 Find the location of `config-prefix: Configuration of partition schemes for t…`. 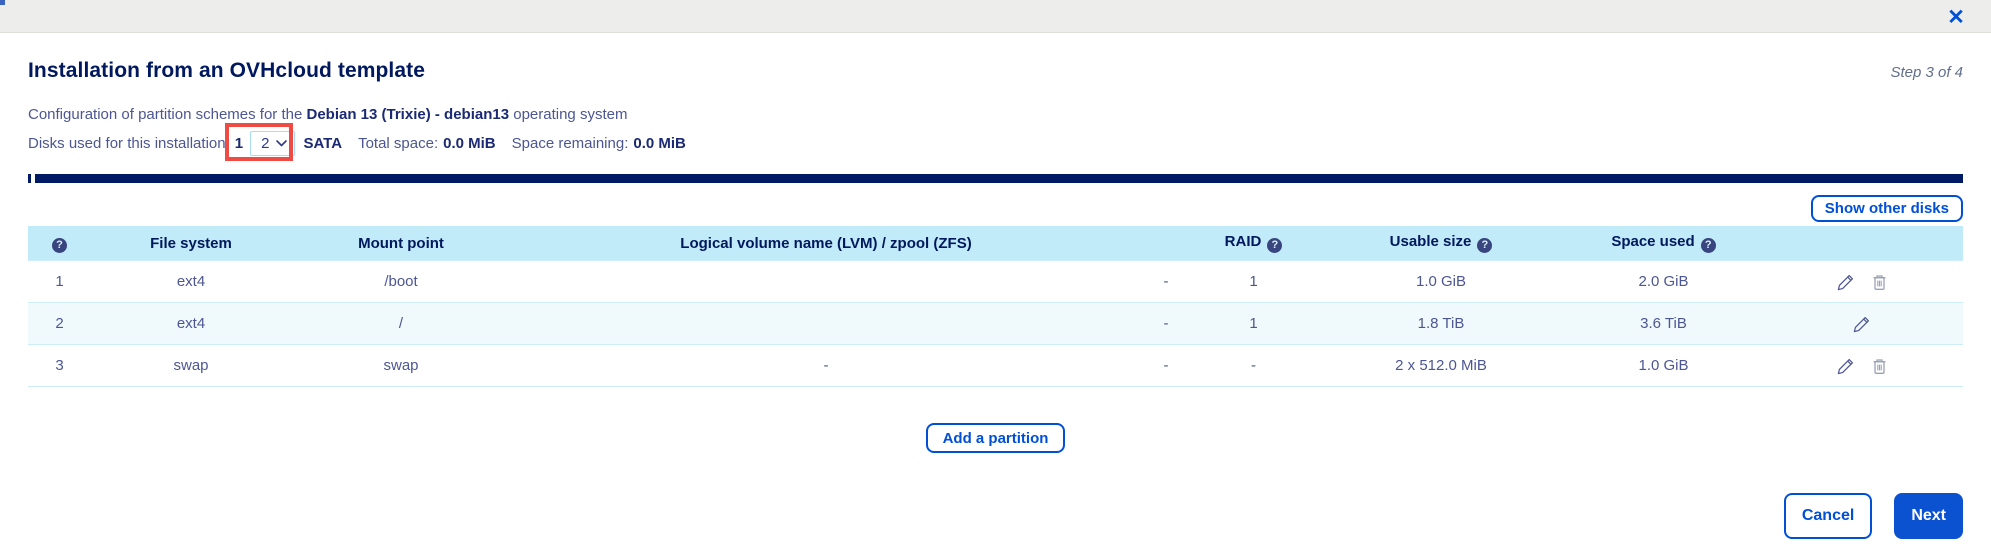

config-prefix: Configuration of partition schemes for t… is located at coordinates (167, 114).